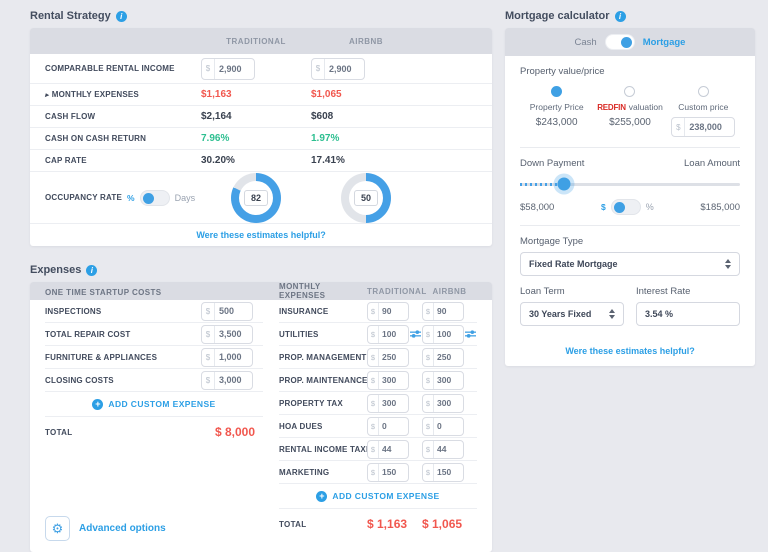  I want to click on mortgage-calculator-title: Mortgage calculator, so click(557, 16).